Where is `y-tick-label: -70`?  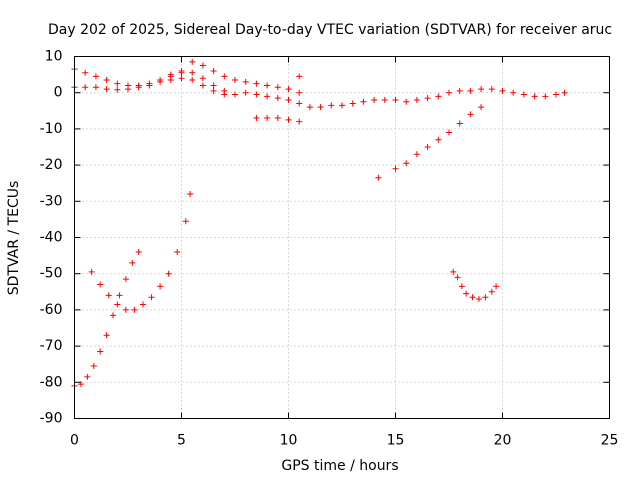 y-tick-label: -70 is located at coordinates (51, 346).